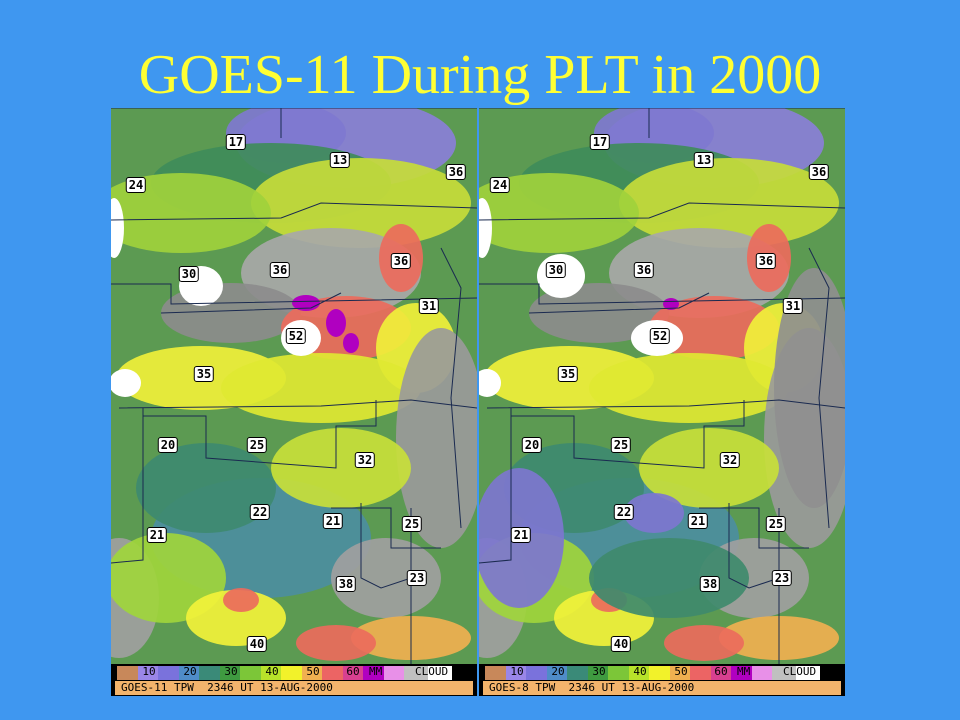 This screenshot has height=720, width=960. Describe the element at coordinates (662, 688) in the screenshot. I see `image-caption: GOES-8 TPW 2346 UT 13-AUG-2000` at that location.